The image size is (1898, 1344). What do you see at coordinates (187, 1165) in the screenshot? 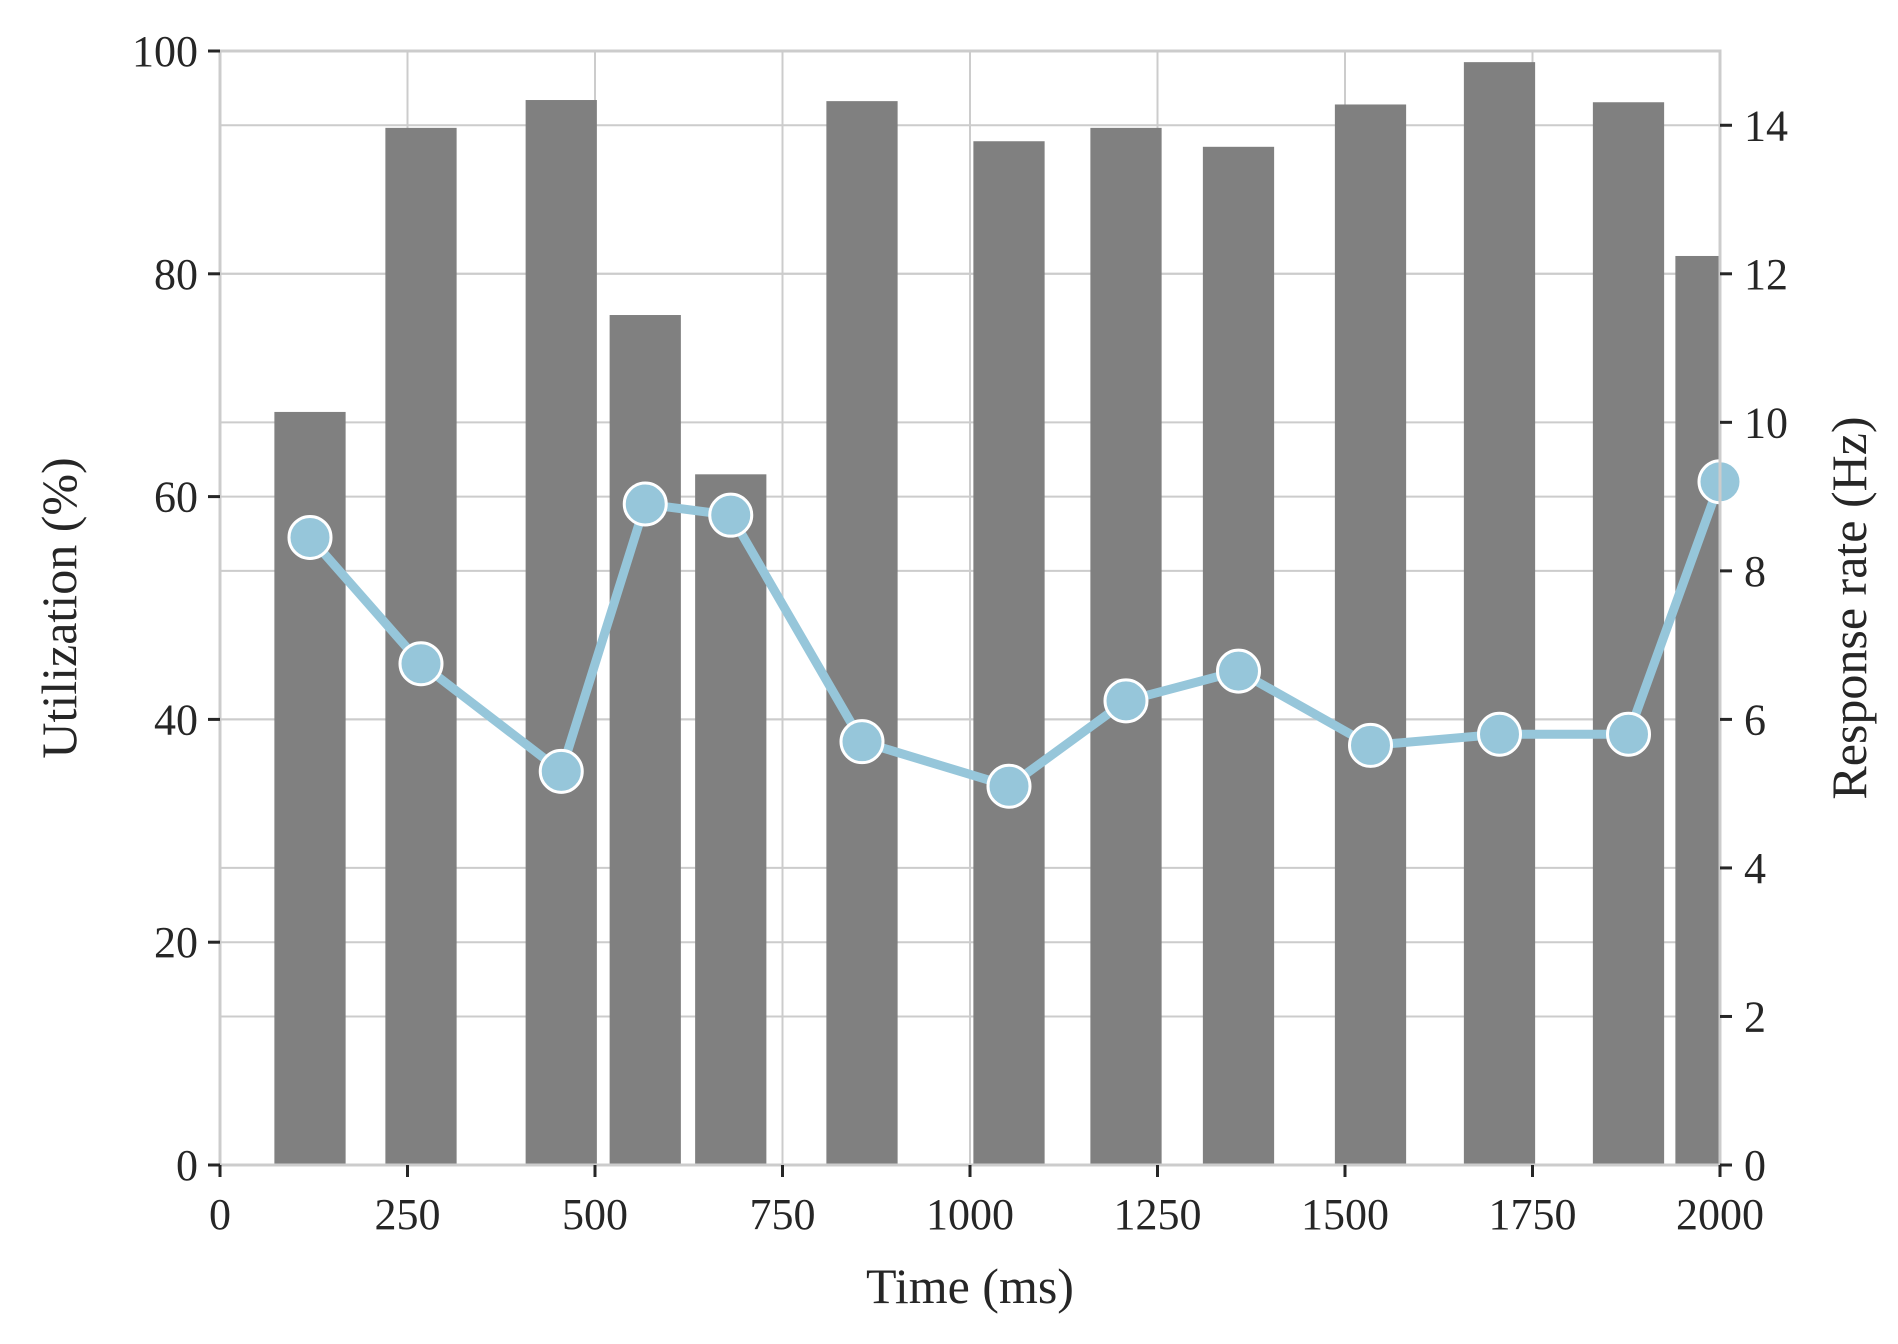
I see `y-left-tick-label-0: 0` at bounding box center [187, 1165].